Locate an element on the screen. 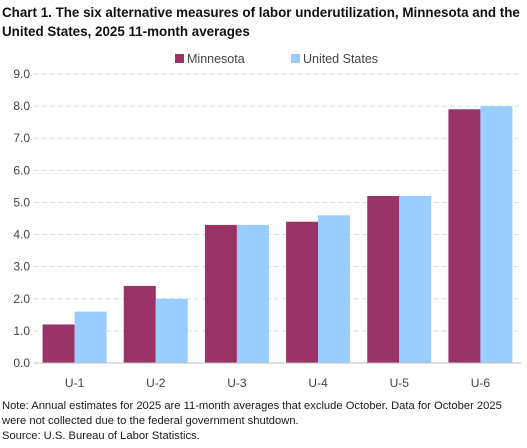 Image resolution: width=527 pixels, height=448 pixels. x-tick-label: U-5 is located at coordinates (400, 383).